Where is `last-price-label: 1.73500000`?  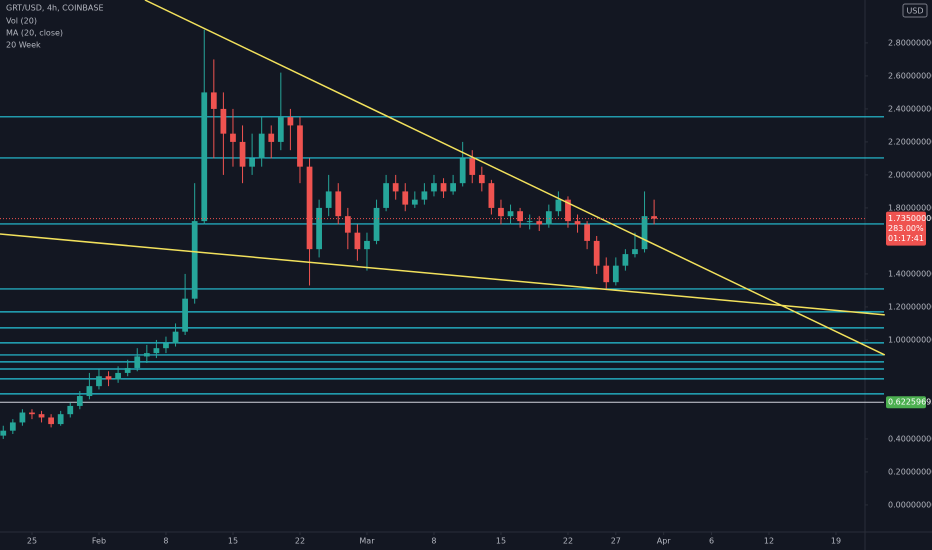 last-price-label: 1.73500000 is located at coordinates (910, 218).